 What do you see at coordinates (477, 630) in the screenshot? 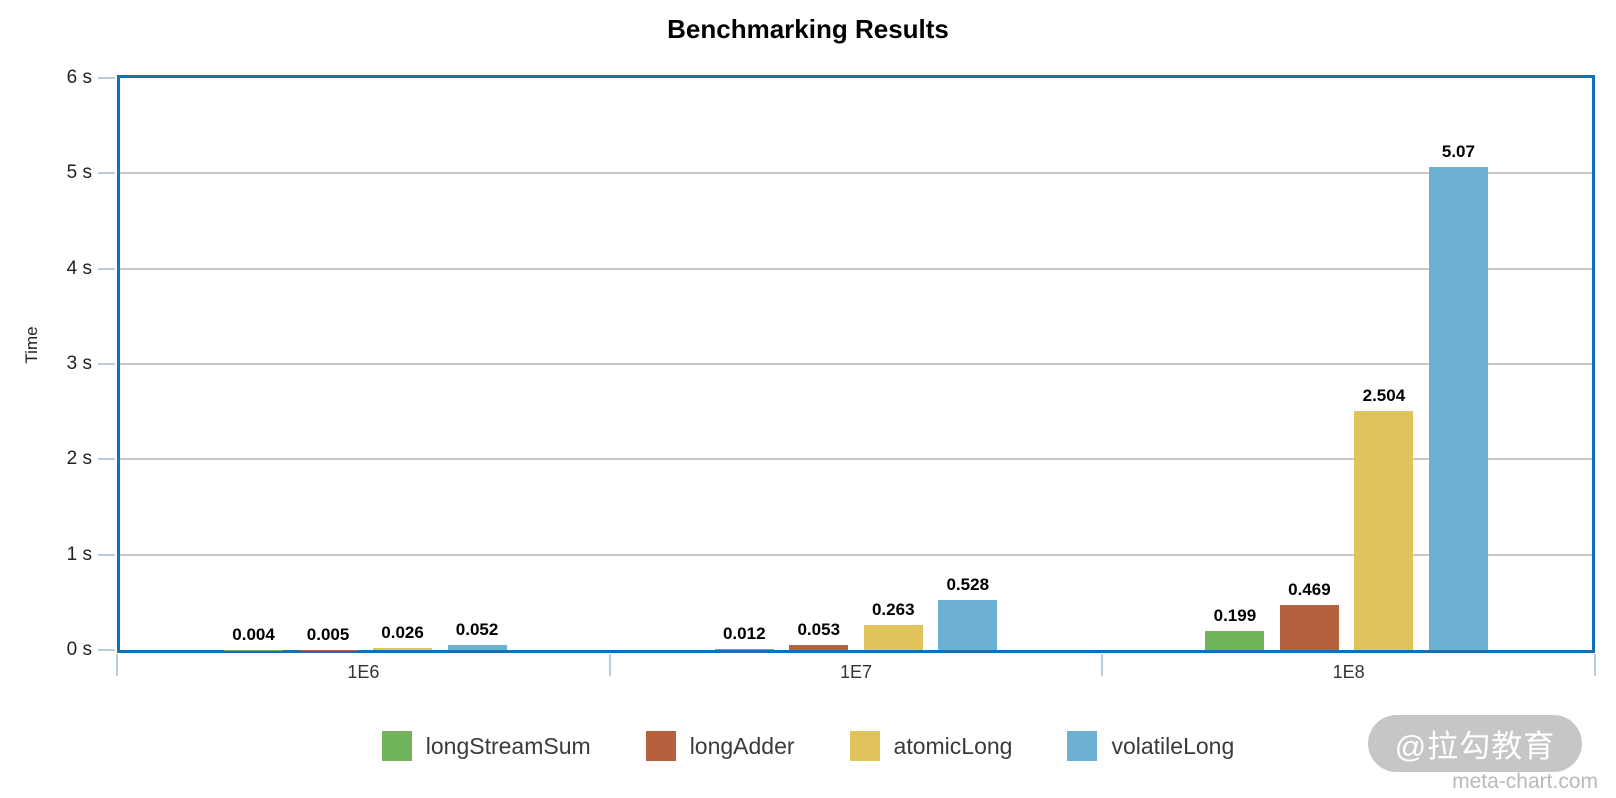
I see `value-label-volatileLong-1E6: 0.052` at bounding box center [477, 630].